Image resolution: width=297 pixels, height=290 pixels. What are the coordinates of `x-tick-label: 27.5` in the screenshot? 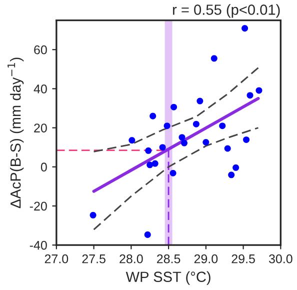 It's located at (94, 259).